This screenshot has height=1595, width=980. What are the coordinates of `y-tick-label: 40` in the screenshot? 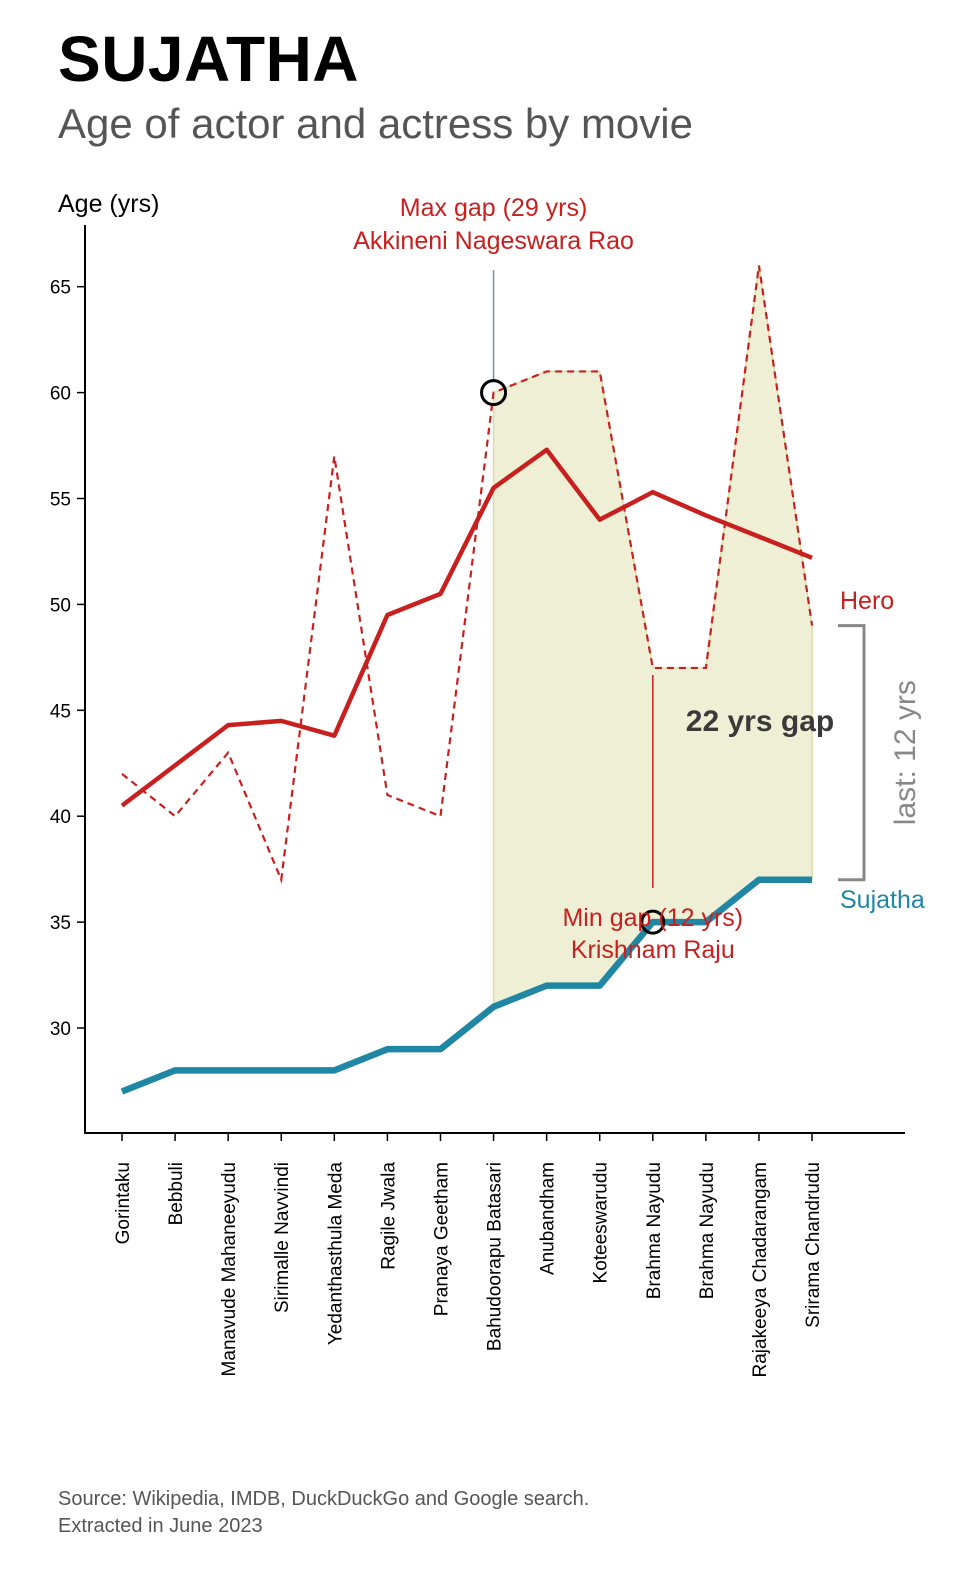 It's located at (60, 817).